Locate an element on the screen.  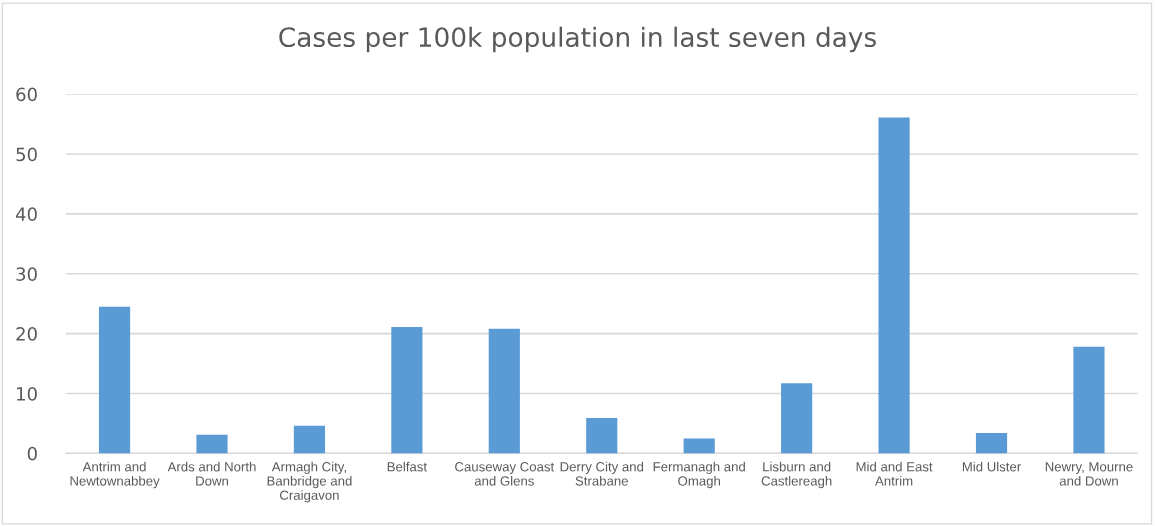
x-tick-label: Ards and North Down is located at coordinates (211, 473).